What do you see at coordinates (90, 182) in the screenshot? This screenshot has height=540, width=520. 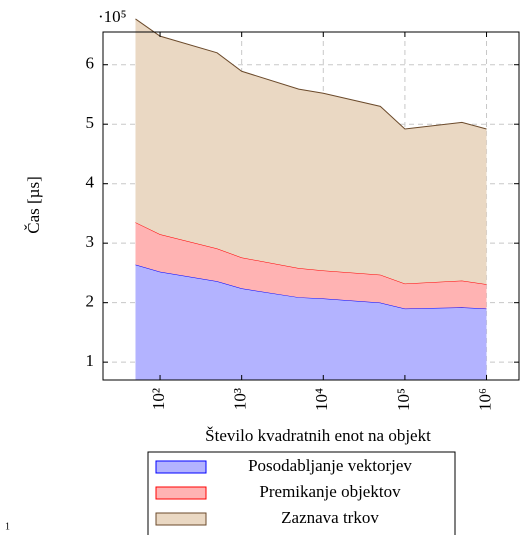 I see `y-tick-label: 4` at bounding box center [90, 182].